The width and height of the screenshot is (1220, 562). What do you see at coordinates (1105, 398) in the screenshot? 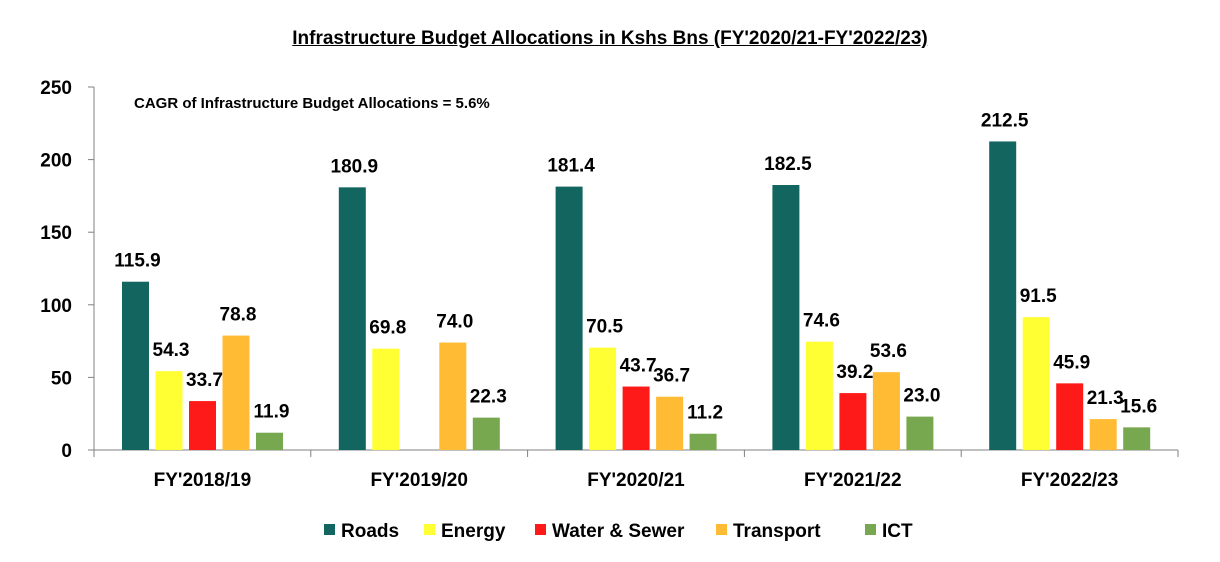
I see `data-label: 21.3` at bounding box center [1105, 398].